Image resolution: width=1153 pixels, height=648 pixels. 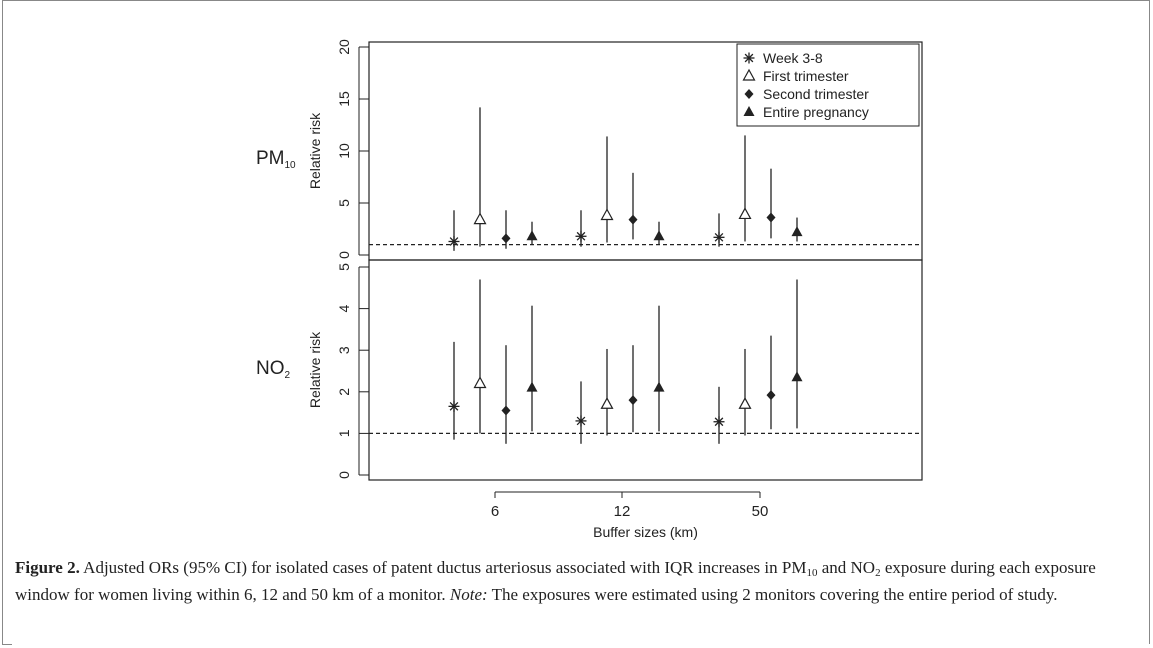 I want to click on x-tick-label: 50, so click(x=760, y=511).